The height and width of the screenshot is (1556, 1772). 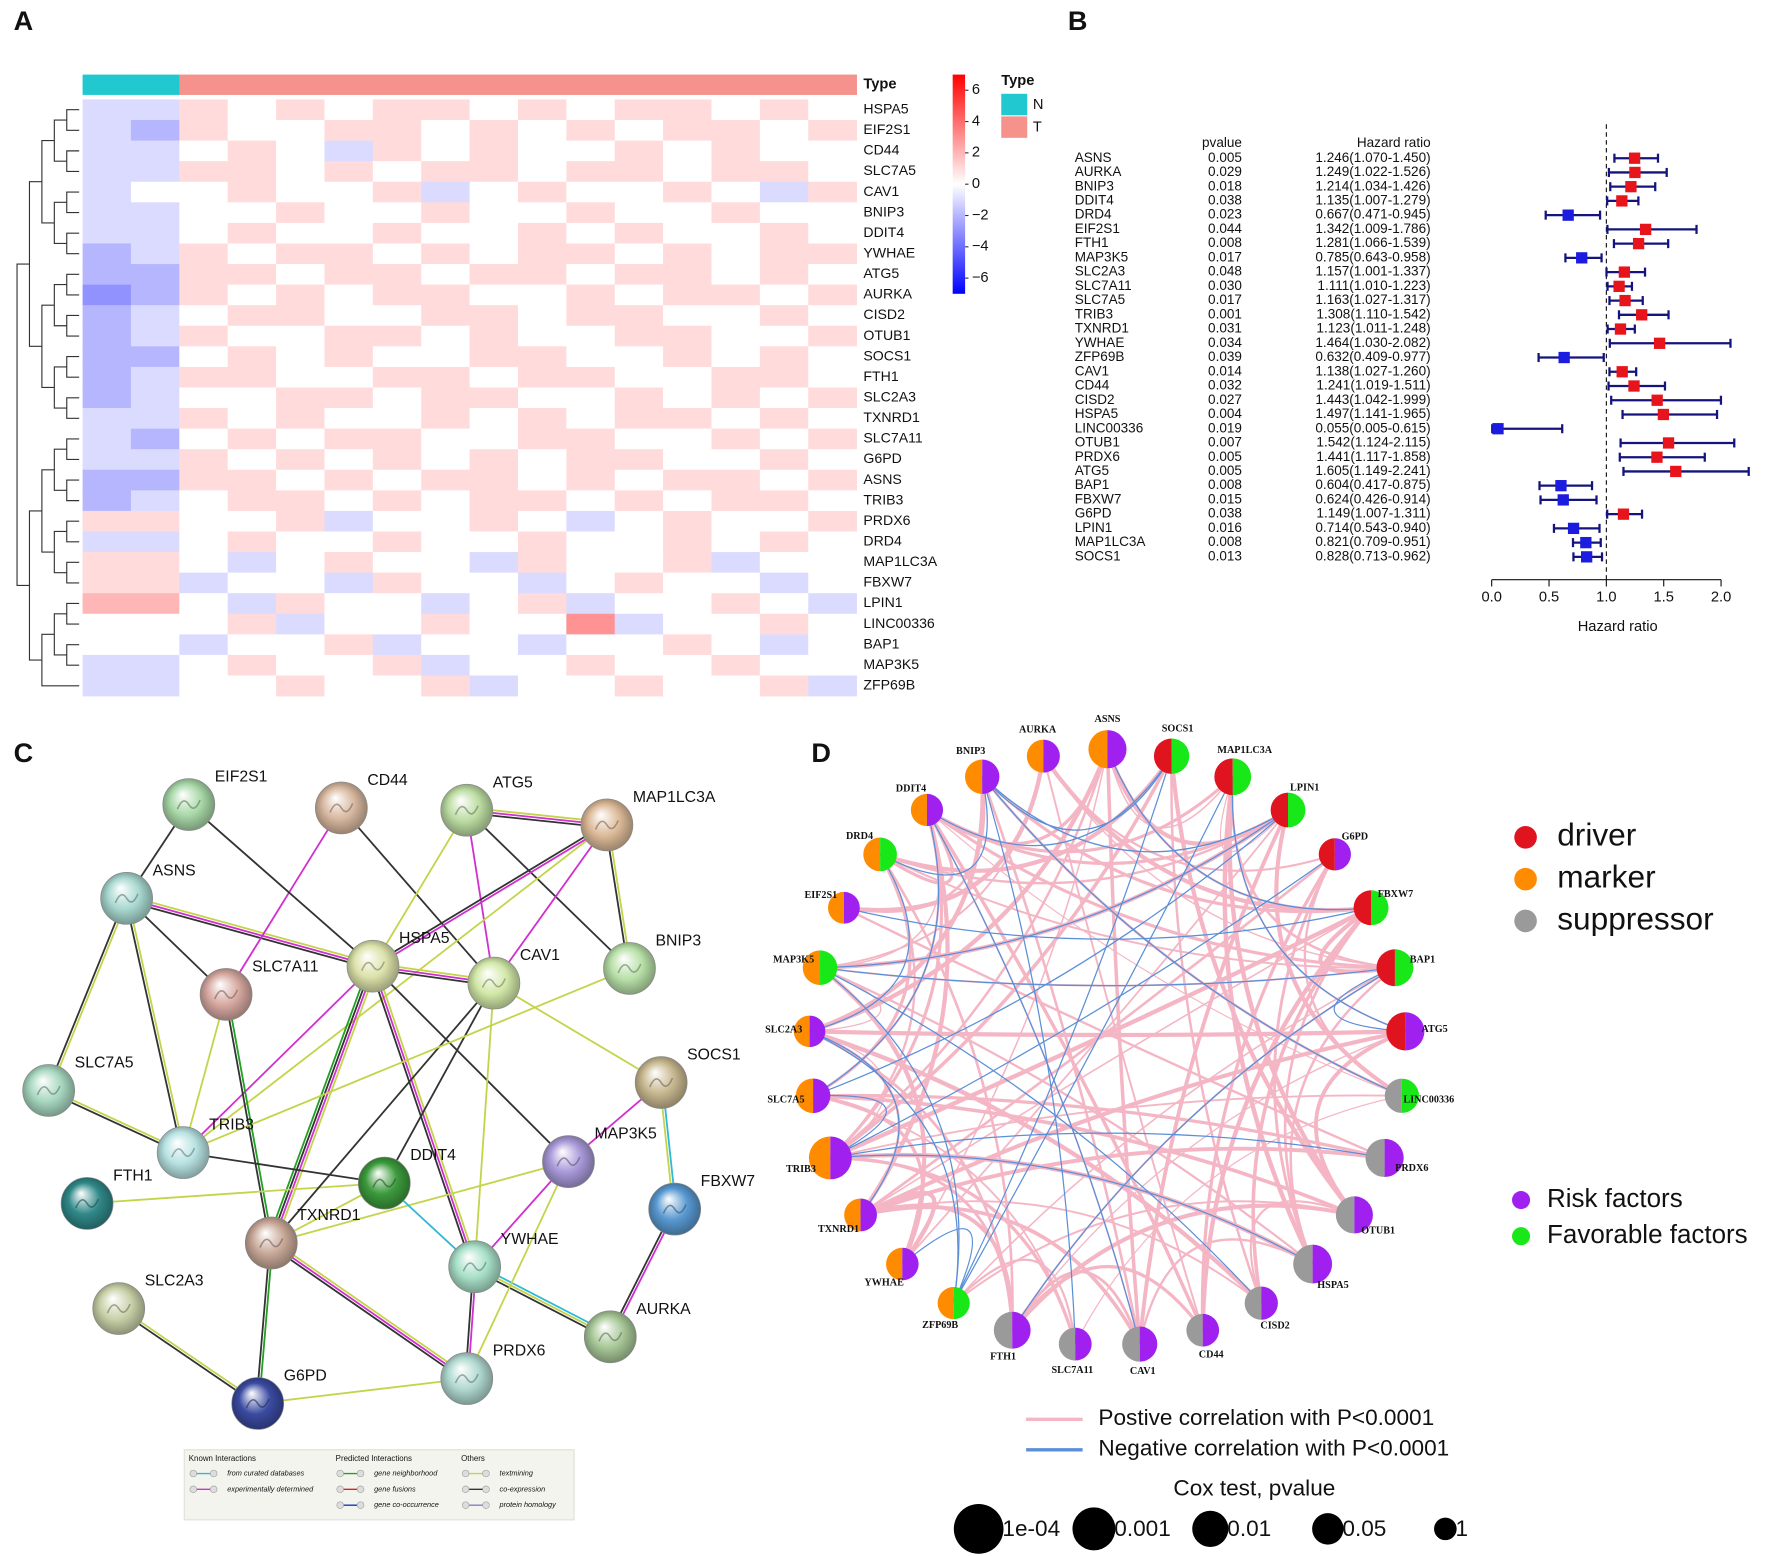 I want to click on node-label: DRD4, so click(x=859, y=836).